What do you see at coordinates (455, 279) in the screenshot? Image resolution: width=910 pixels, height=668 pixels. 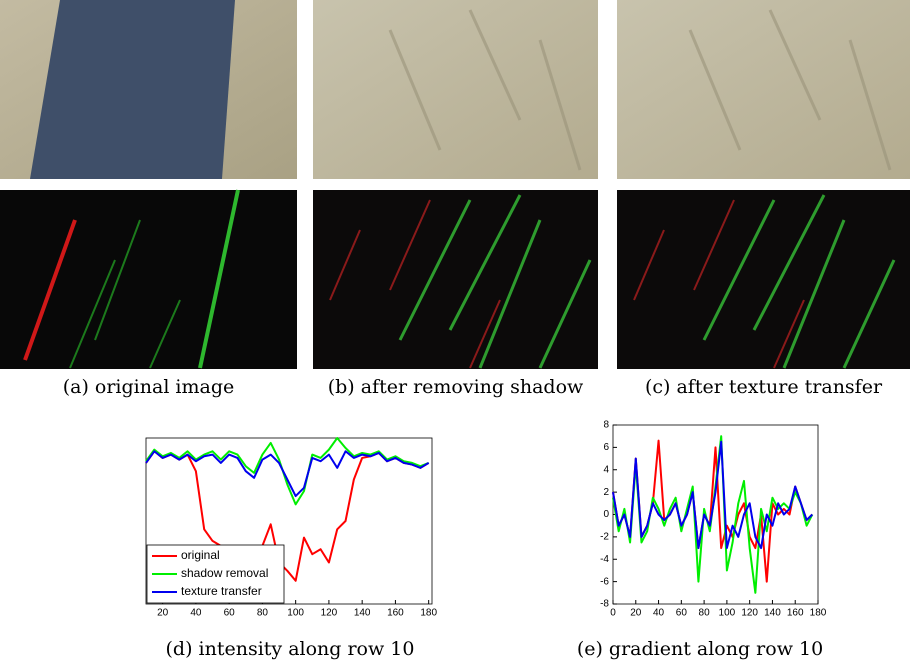 I see `panel-b-bottom` at bounding box center [455, 279].